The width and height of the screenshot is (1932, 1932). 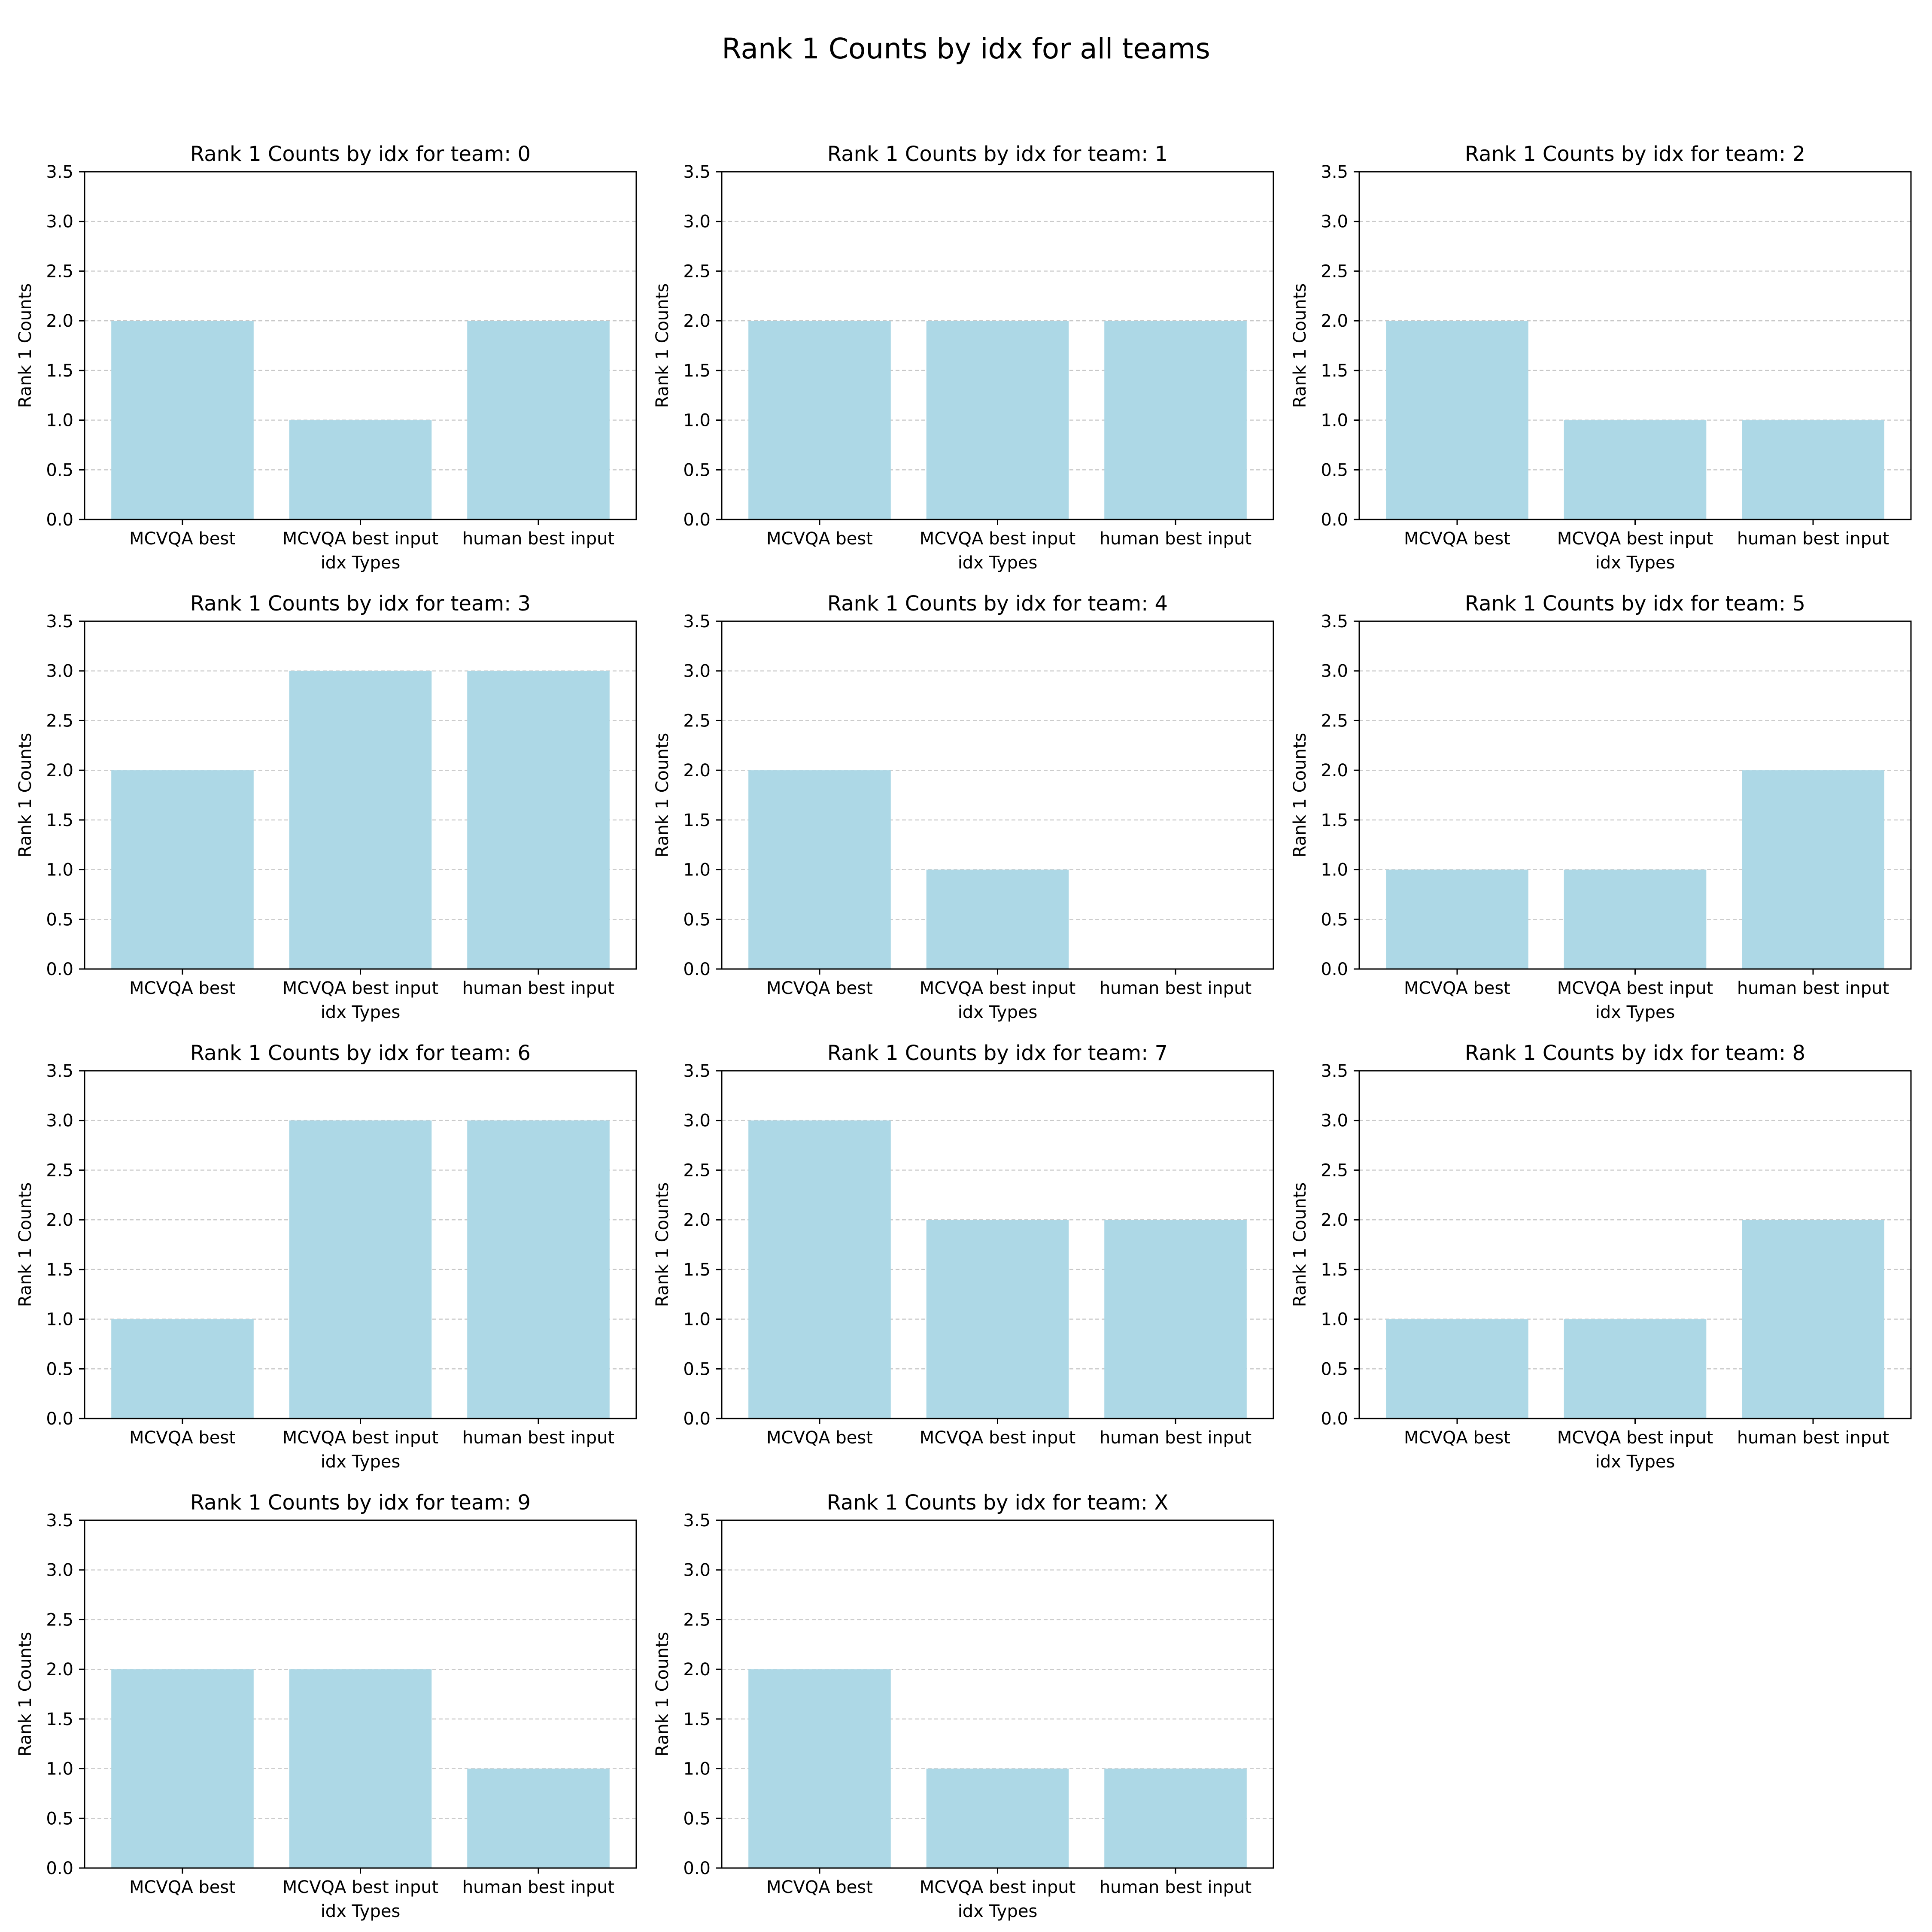 What do you see at coordinates (360, 604) in the screenshot?
I see `subplot-title: Rank 1 Counts by idx for team: 3` at bounding box center [360, 604].